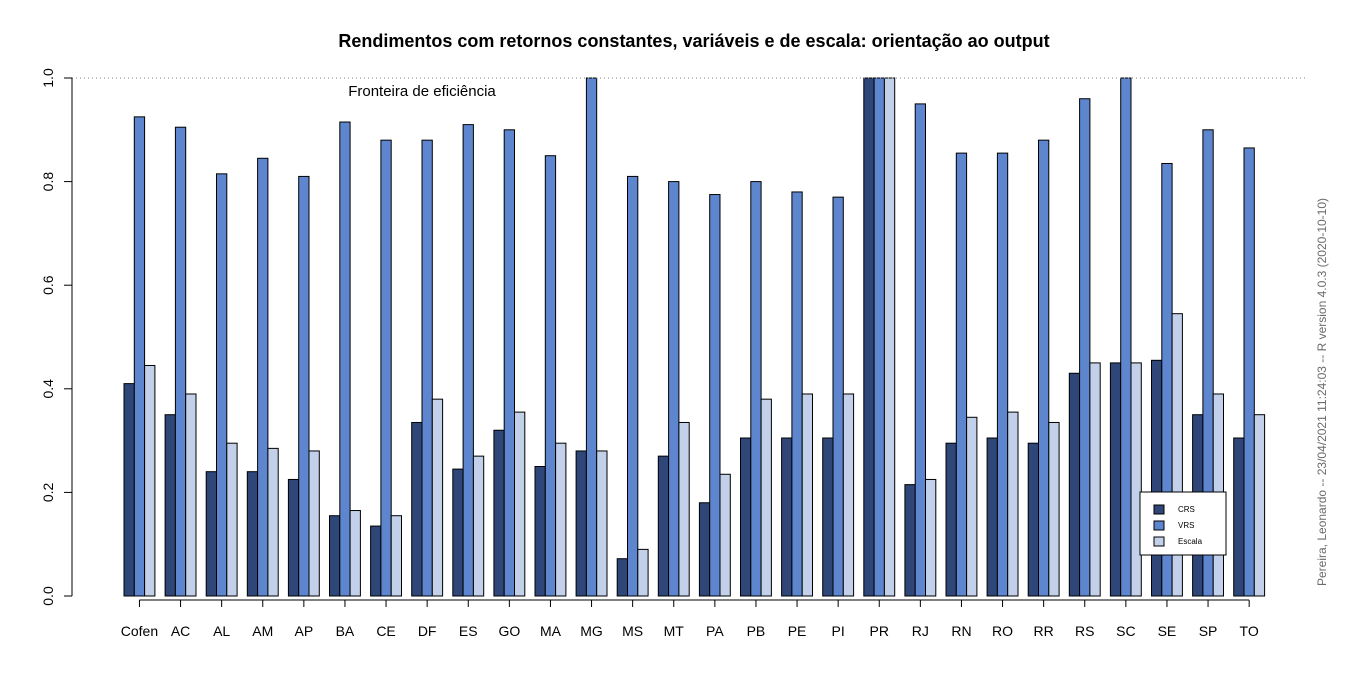  I want to click on x-tick-label-pa: PA, so click(715, 631).